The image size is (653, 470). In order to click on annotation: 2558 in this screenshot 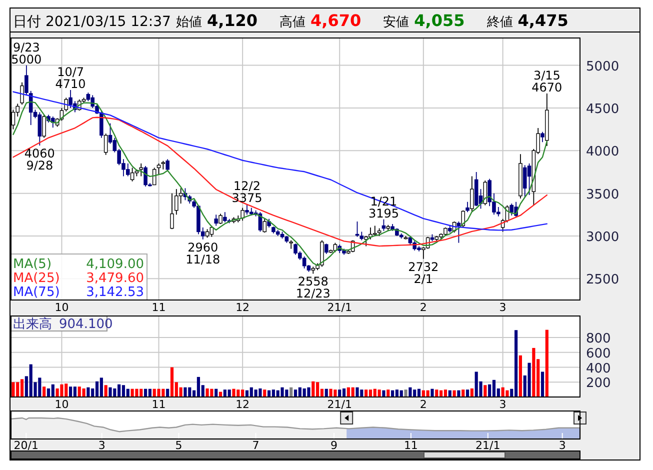, I will do `click(313, 281)`.